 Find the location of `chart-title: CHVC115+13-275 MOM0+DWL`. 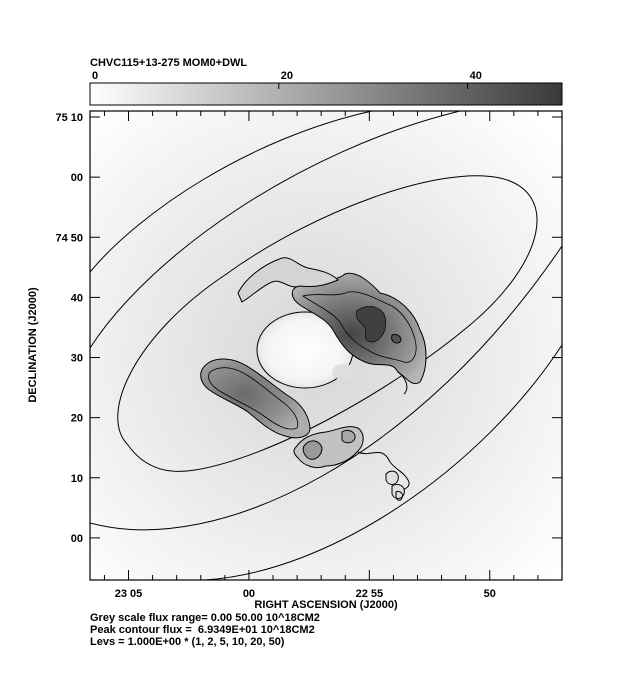

chart-title: CHVC115+13-275 MOM0+DWL is located at coordinates (168, 63).